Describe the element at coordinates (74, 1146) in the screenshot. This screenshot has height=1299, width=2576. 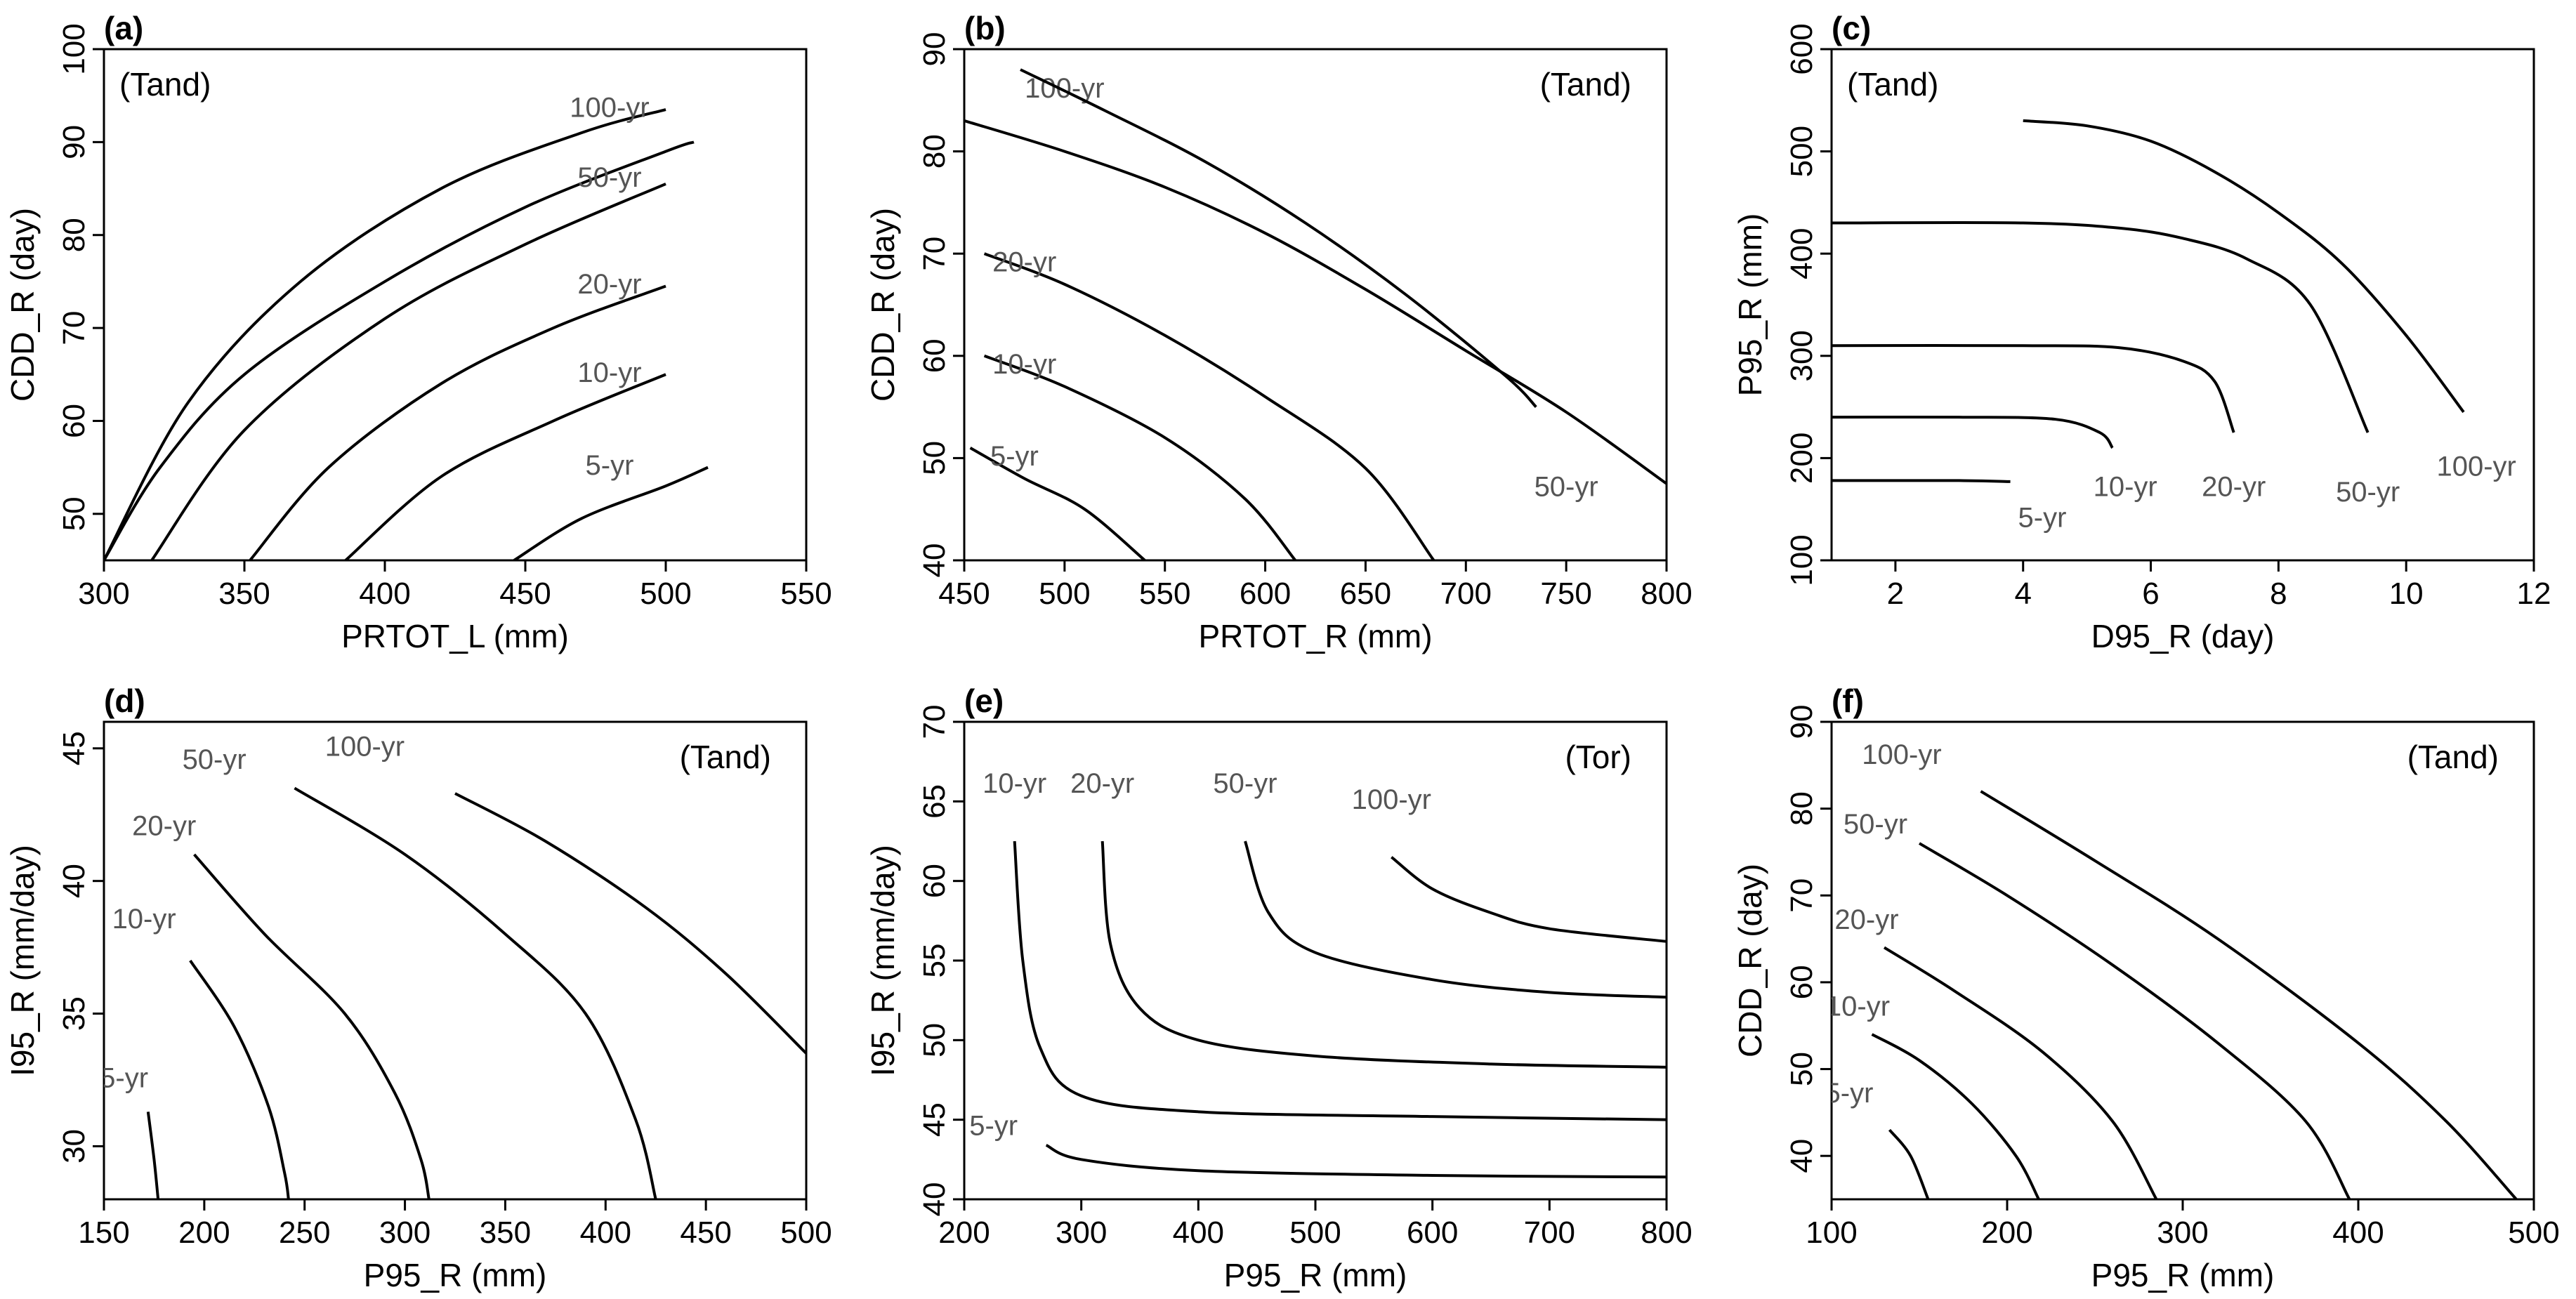
I see `y-tick-label: 30` at that location.